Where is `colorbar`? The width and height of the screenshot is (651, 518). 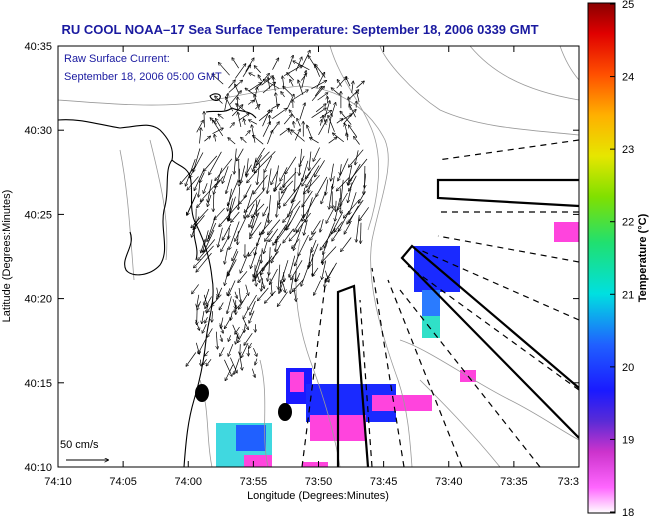
colorbar is located at coordinates (601, 258).